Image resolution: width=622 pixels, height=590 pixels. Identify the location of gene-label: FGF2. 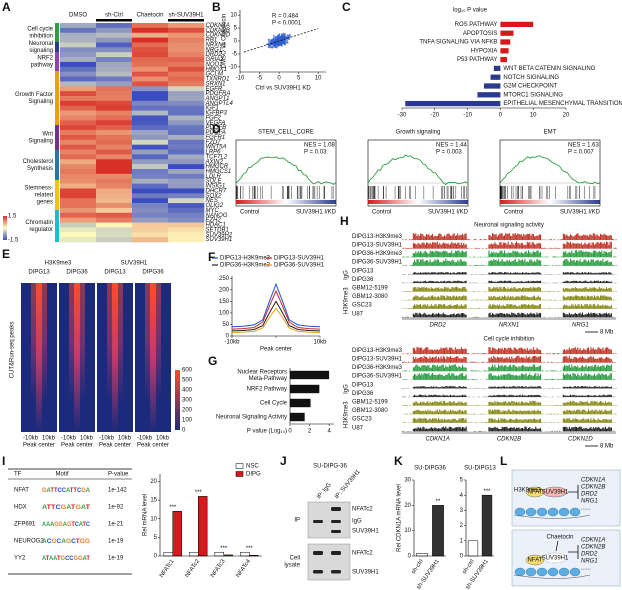
(214, 118).